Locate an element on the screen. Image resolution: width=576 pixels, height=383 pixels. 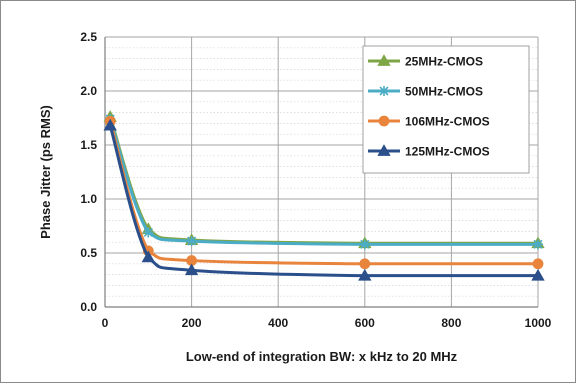
legend-item: 25MHz-CMOS is located at coordinates (425, 61).